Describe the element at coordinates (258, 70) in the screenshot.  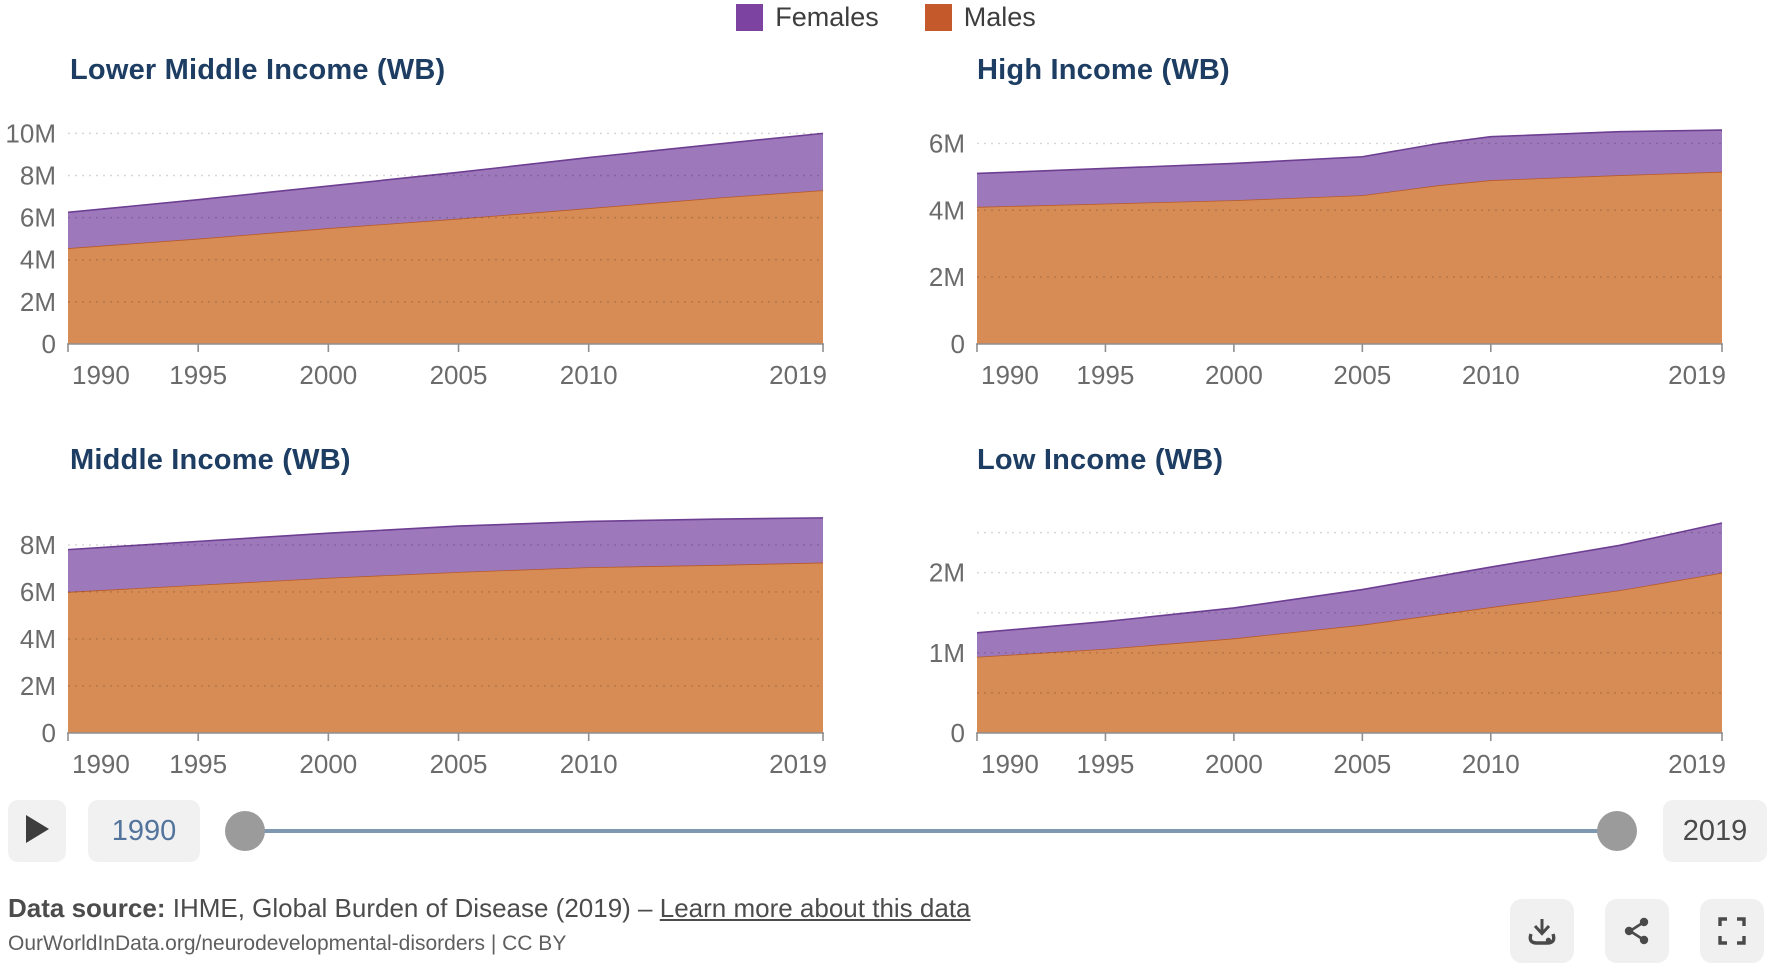
I see `chart-title: Lower Middle Income (WB)` at that location.